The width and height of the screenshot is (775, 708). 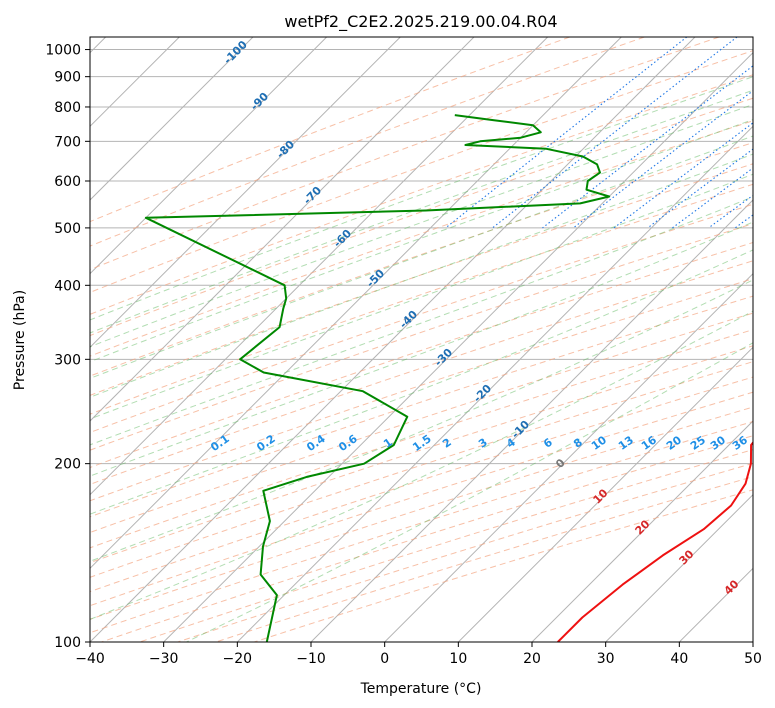 What do you see at coordinates (67, 465) in the screenshot?
I see `y-tick-label: 200` at bounding box center [67, 465].